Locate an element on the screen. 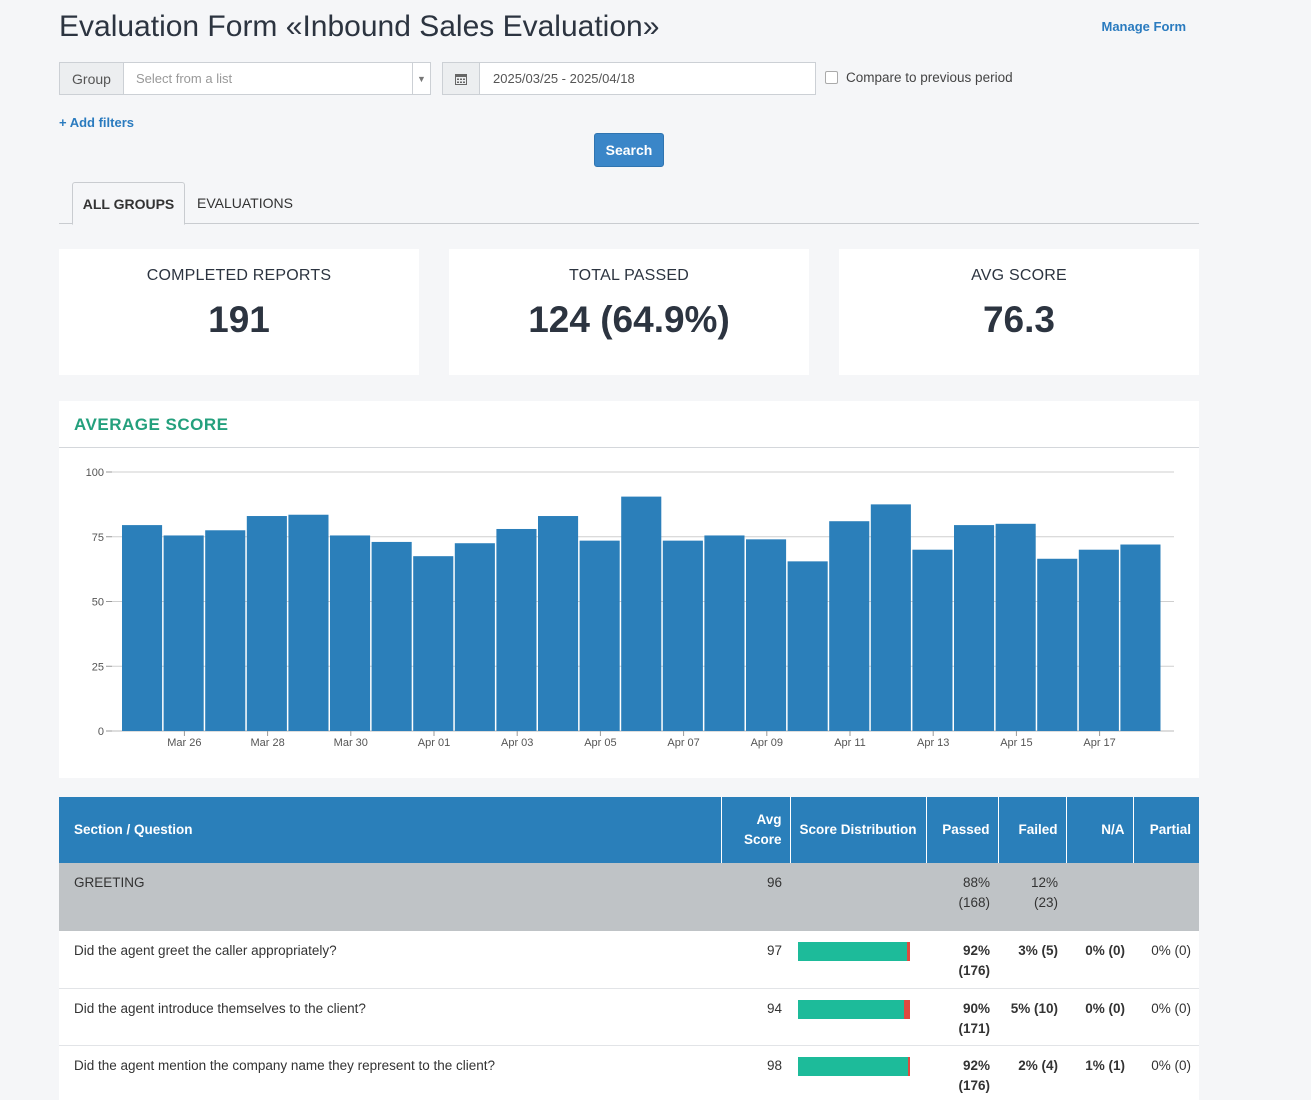 This screenshot has height=1100, width=1311. stat-value: 124 (64.9%) is located at coordinates (629, 319).